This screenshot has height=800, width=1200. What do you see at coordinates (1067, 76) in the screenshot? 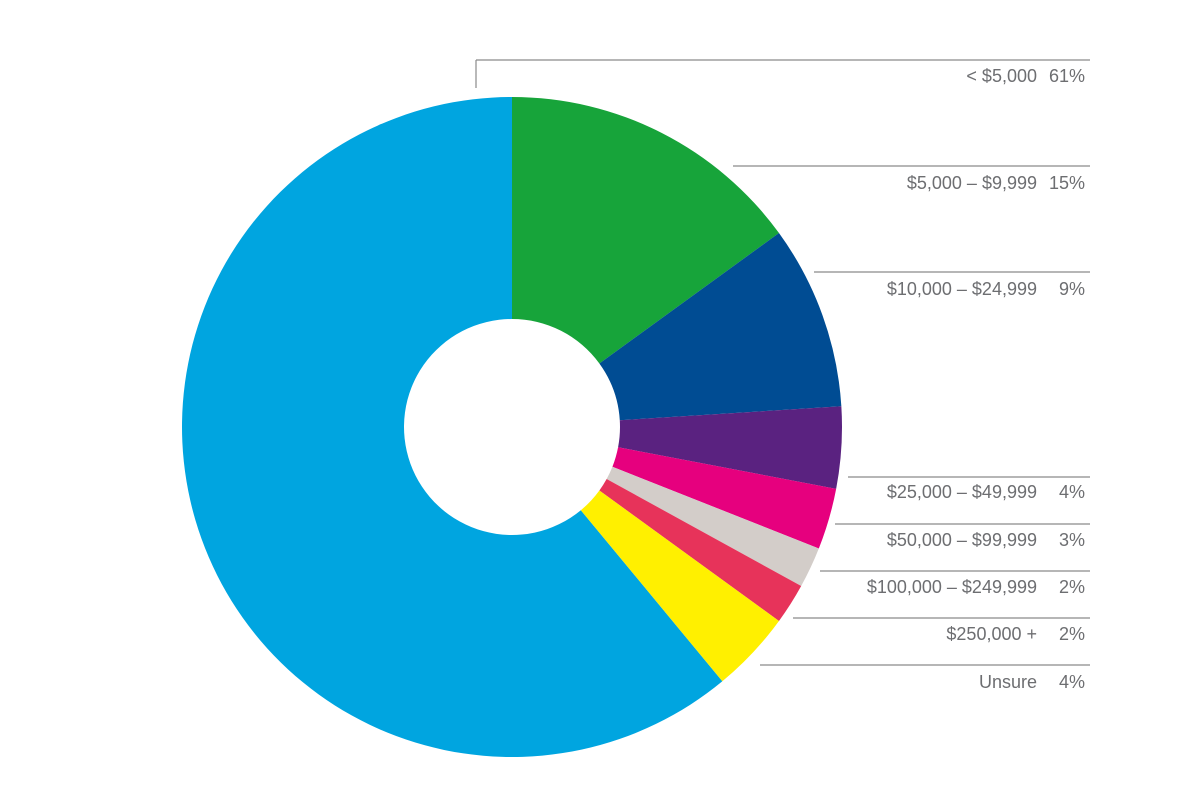
I see `value-label: 61%` at bounding box center [1067, 76].